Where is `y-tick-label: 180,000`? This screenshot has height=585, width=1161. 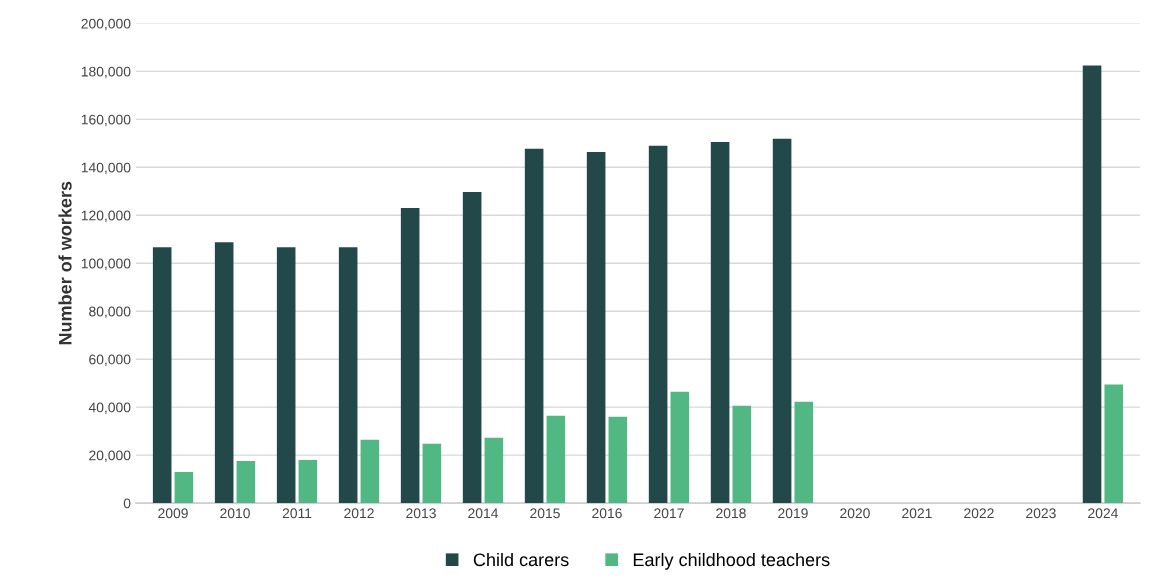
y-tick-label: 180,000 is located at coordinates (106, 72).